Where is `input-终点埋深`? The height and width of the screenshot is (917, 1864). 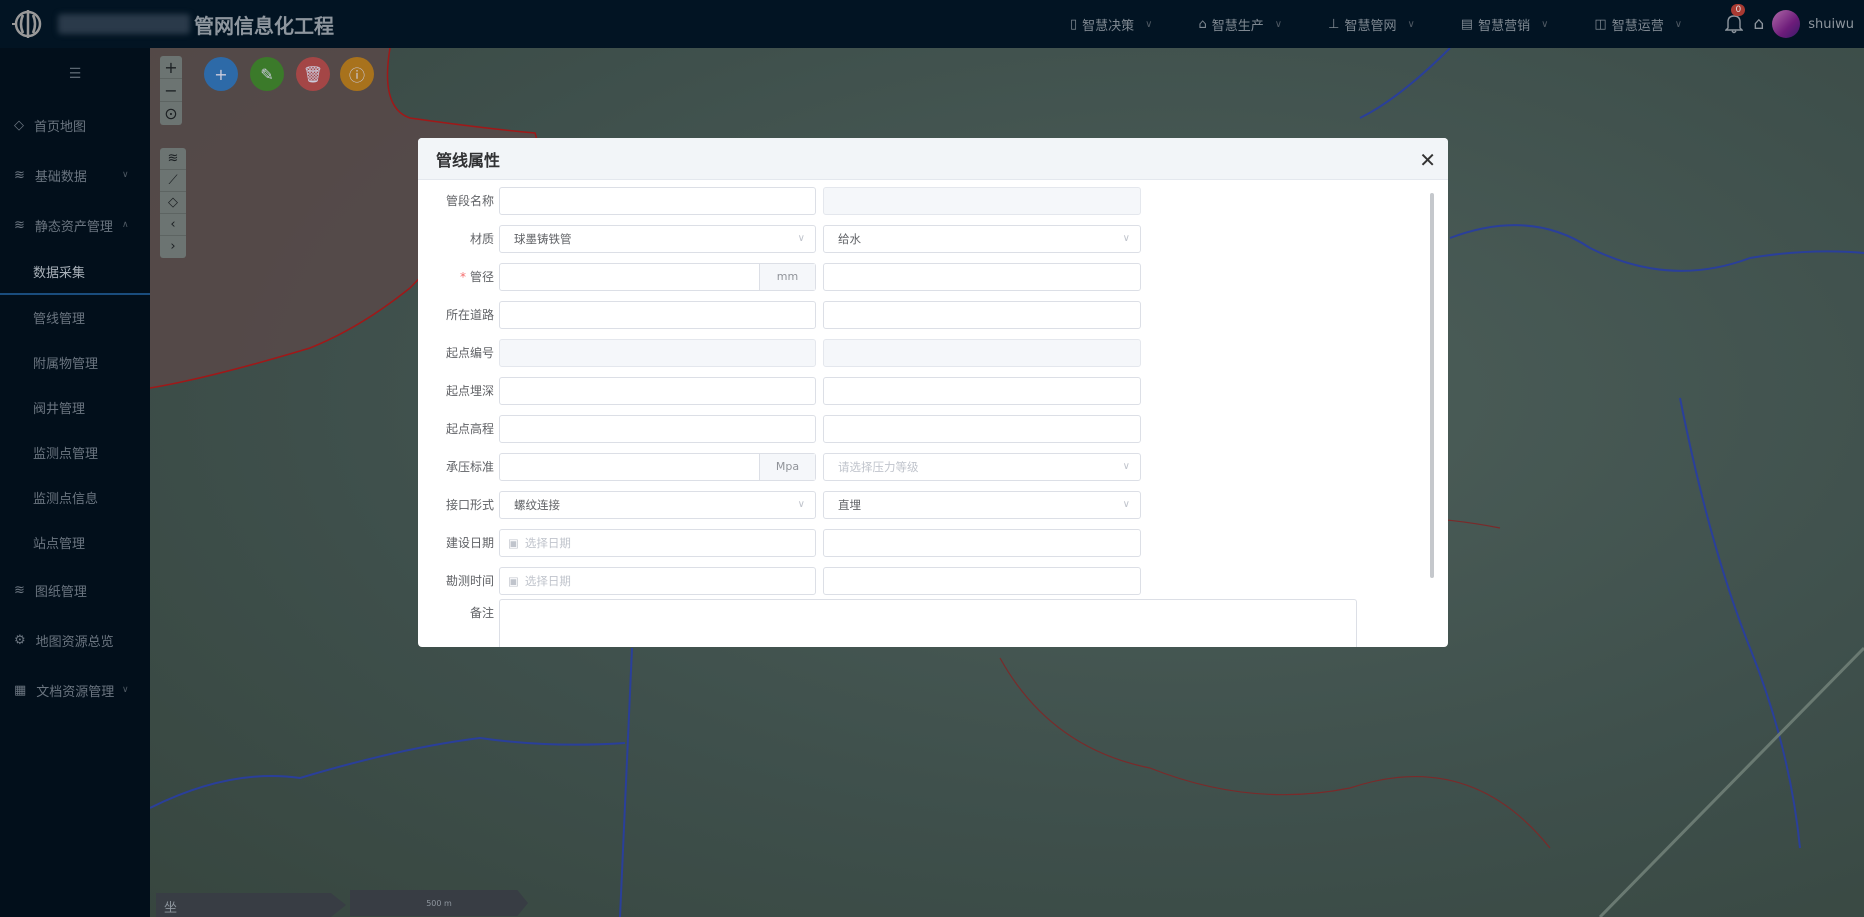
input-终点埋深 is located at coordinates (982, 391).